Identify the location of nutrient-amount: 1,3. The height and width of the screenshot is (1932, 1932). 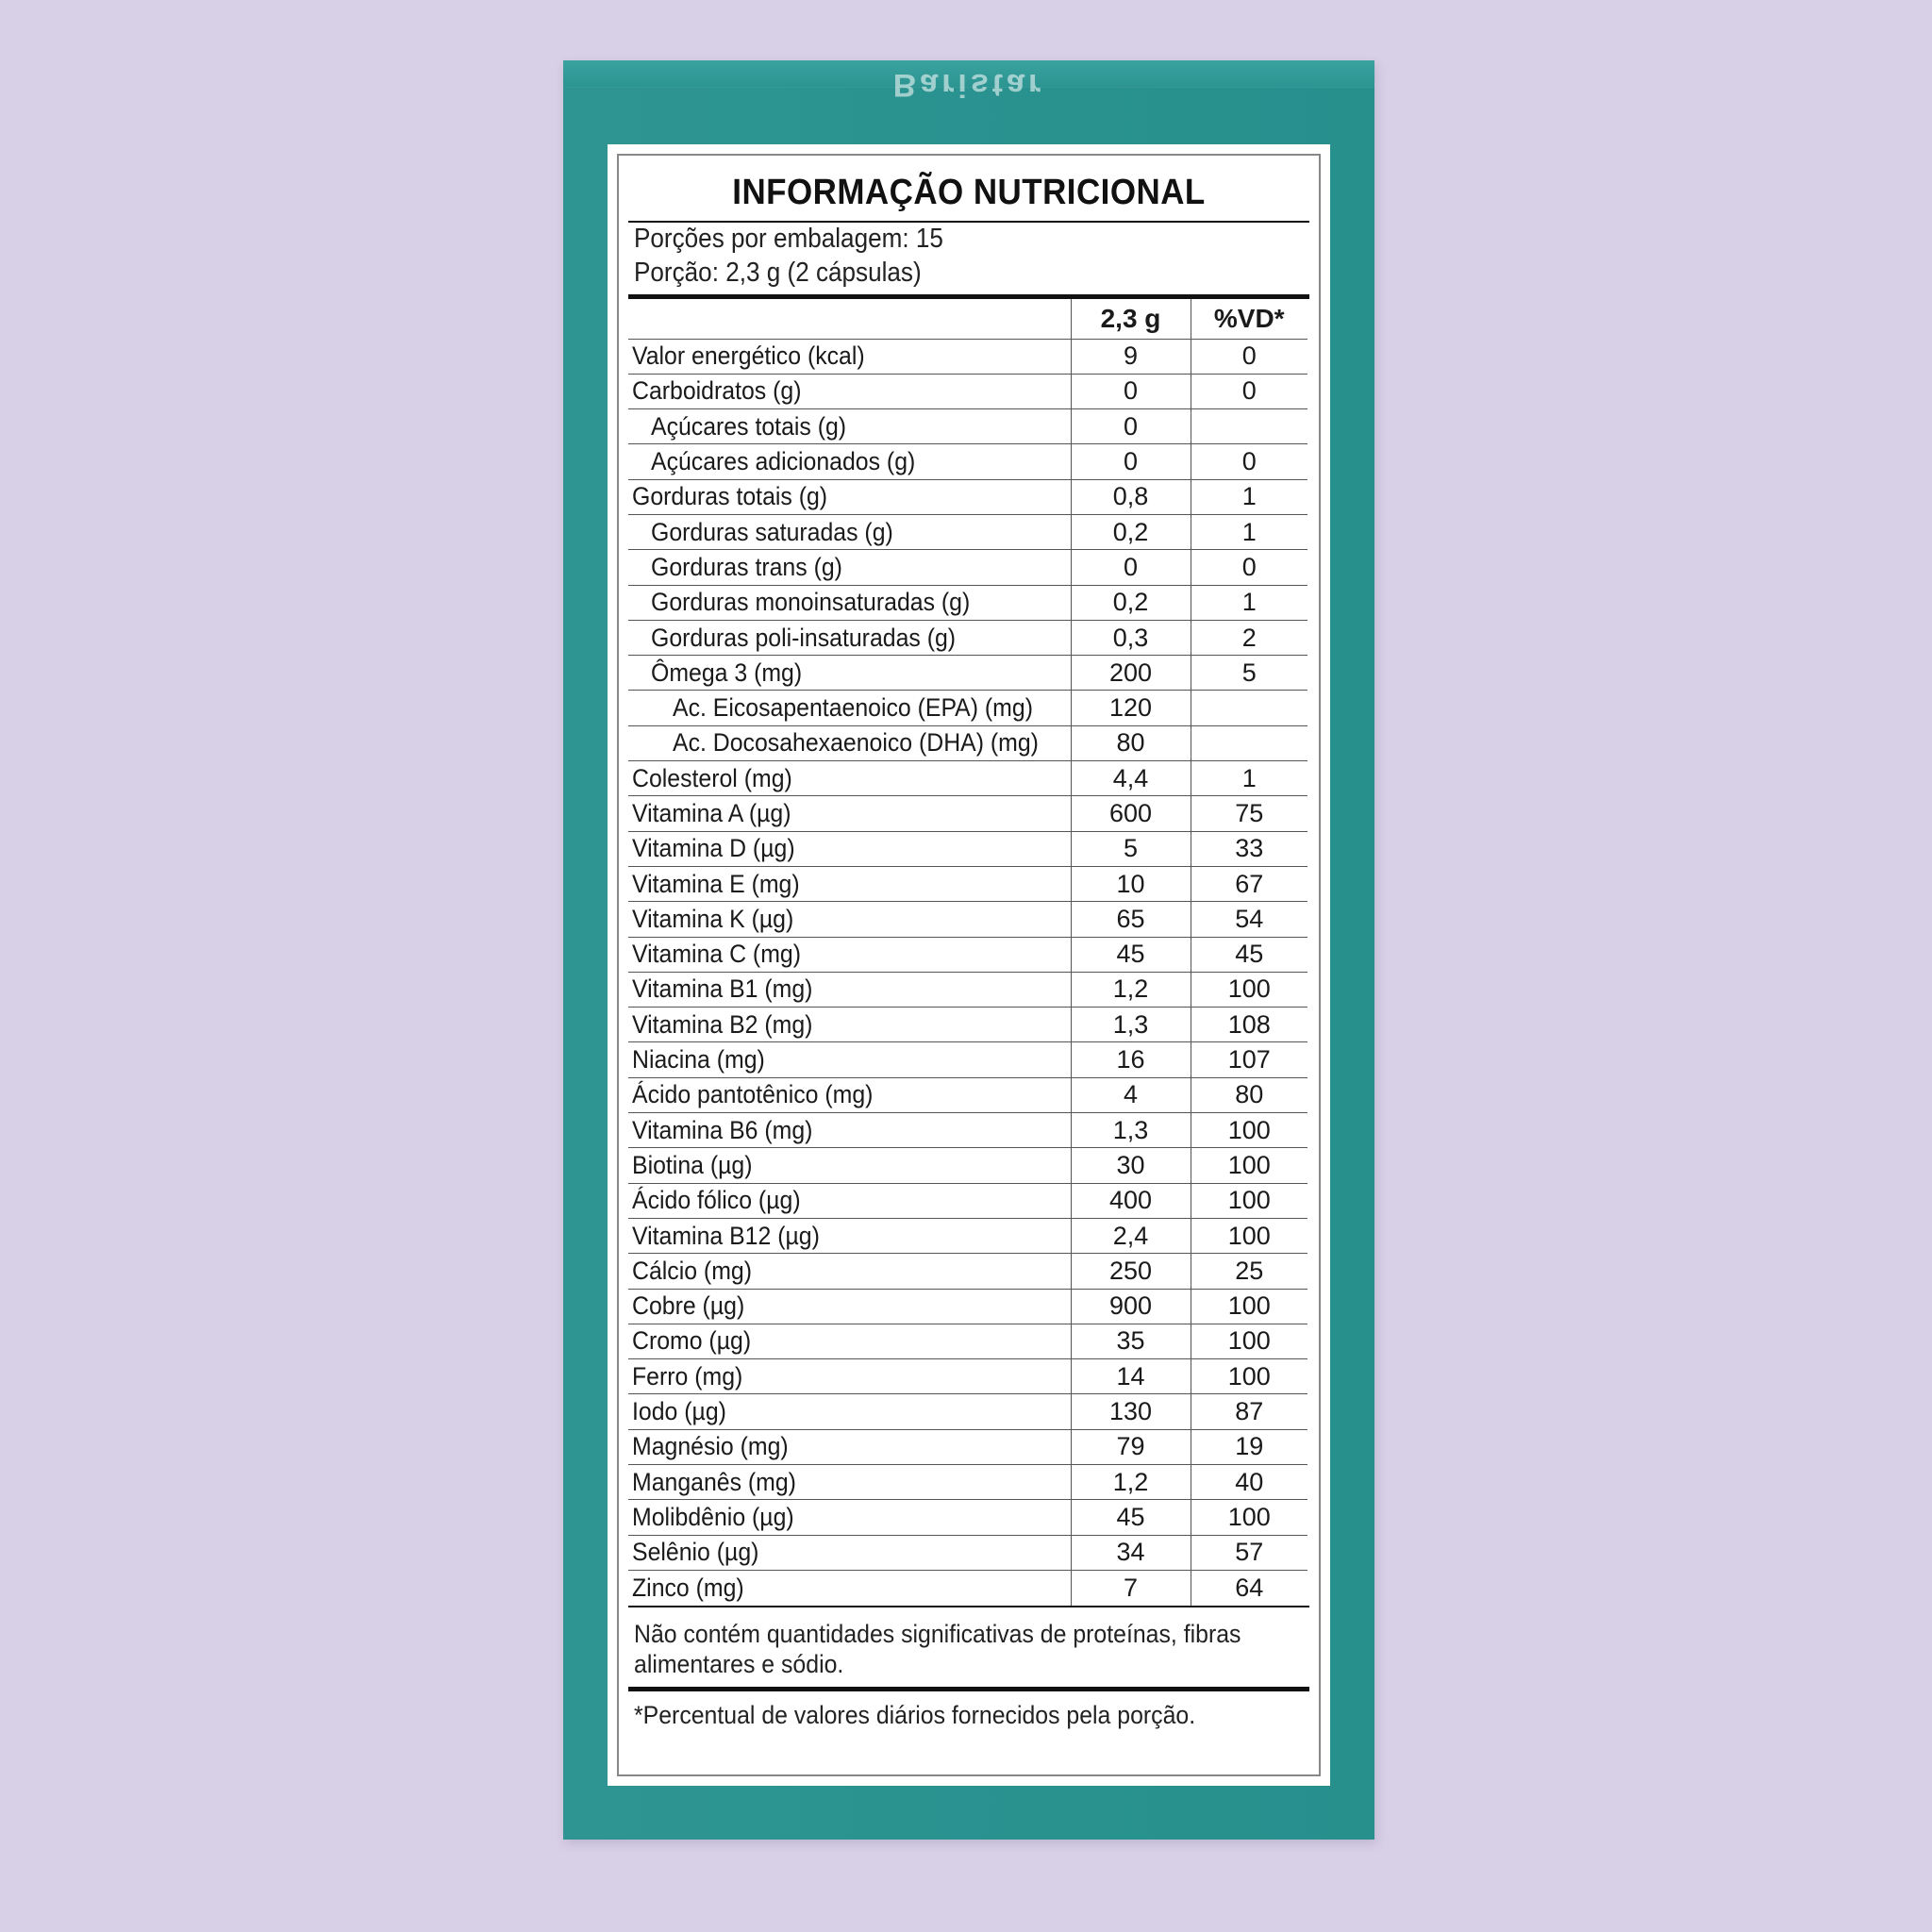
(1130, 1025).